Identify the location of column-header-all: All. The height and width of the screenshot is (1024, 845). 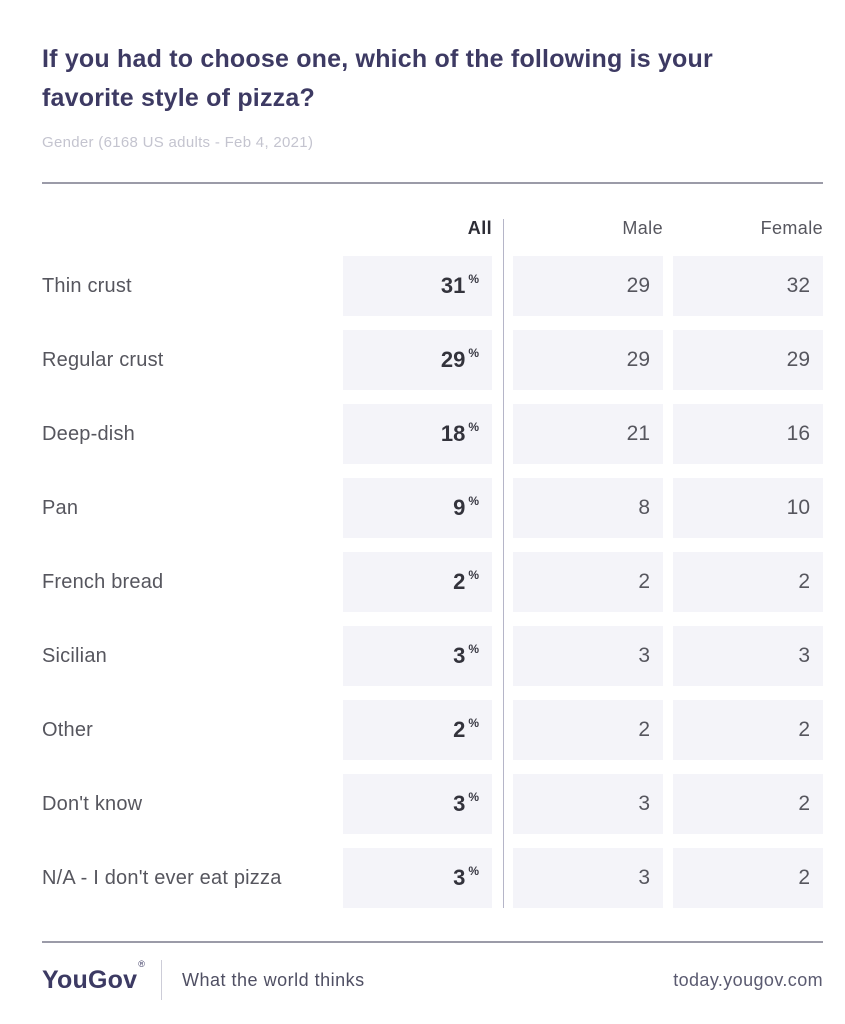
(479, 228).